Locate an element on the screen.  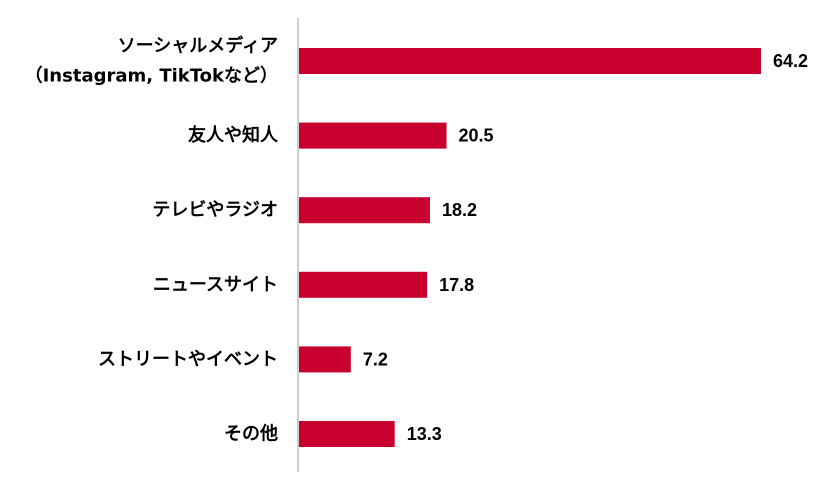
category-label-2: テレビやラジオ is located at coordinates (215, 210).